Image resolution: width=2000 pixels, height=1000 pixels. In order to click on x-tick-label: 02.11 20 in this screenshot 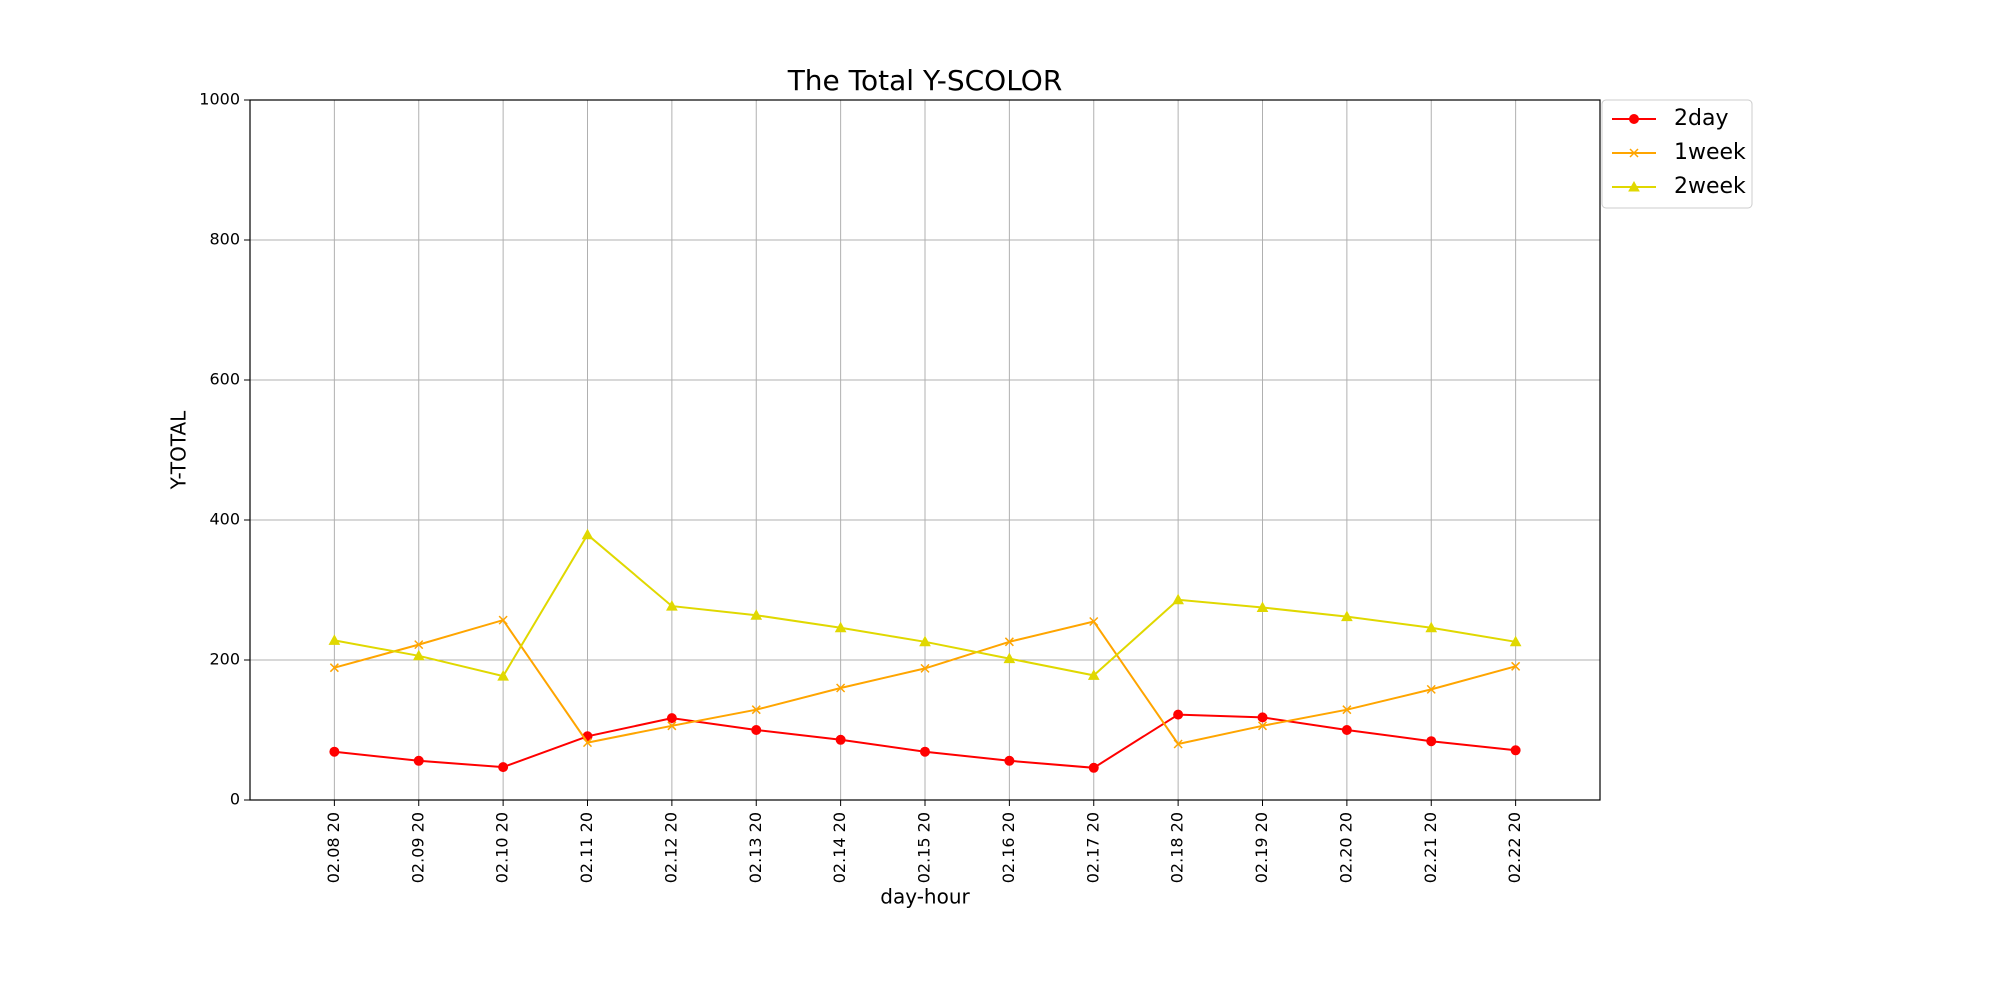, I will do `click(586, 847)`.